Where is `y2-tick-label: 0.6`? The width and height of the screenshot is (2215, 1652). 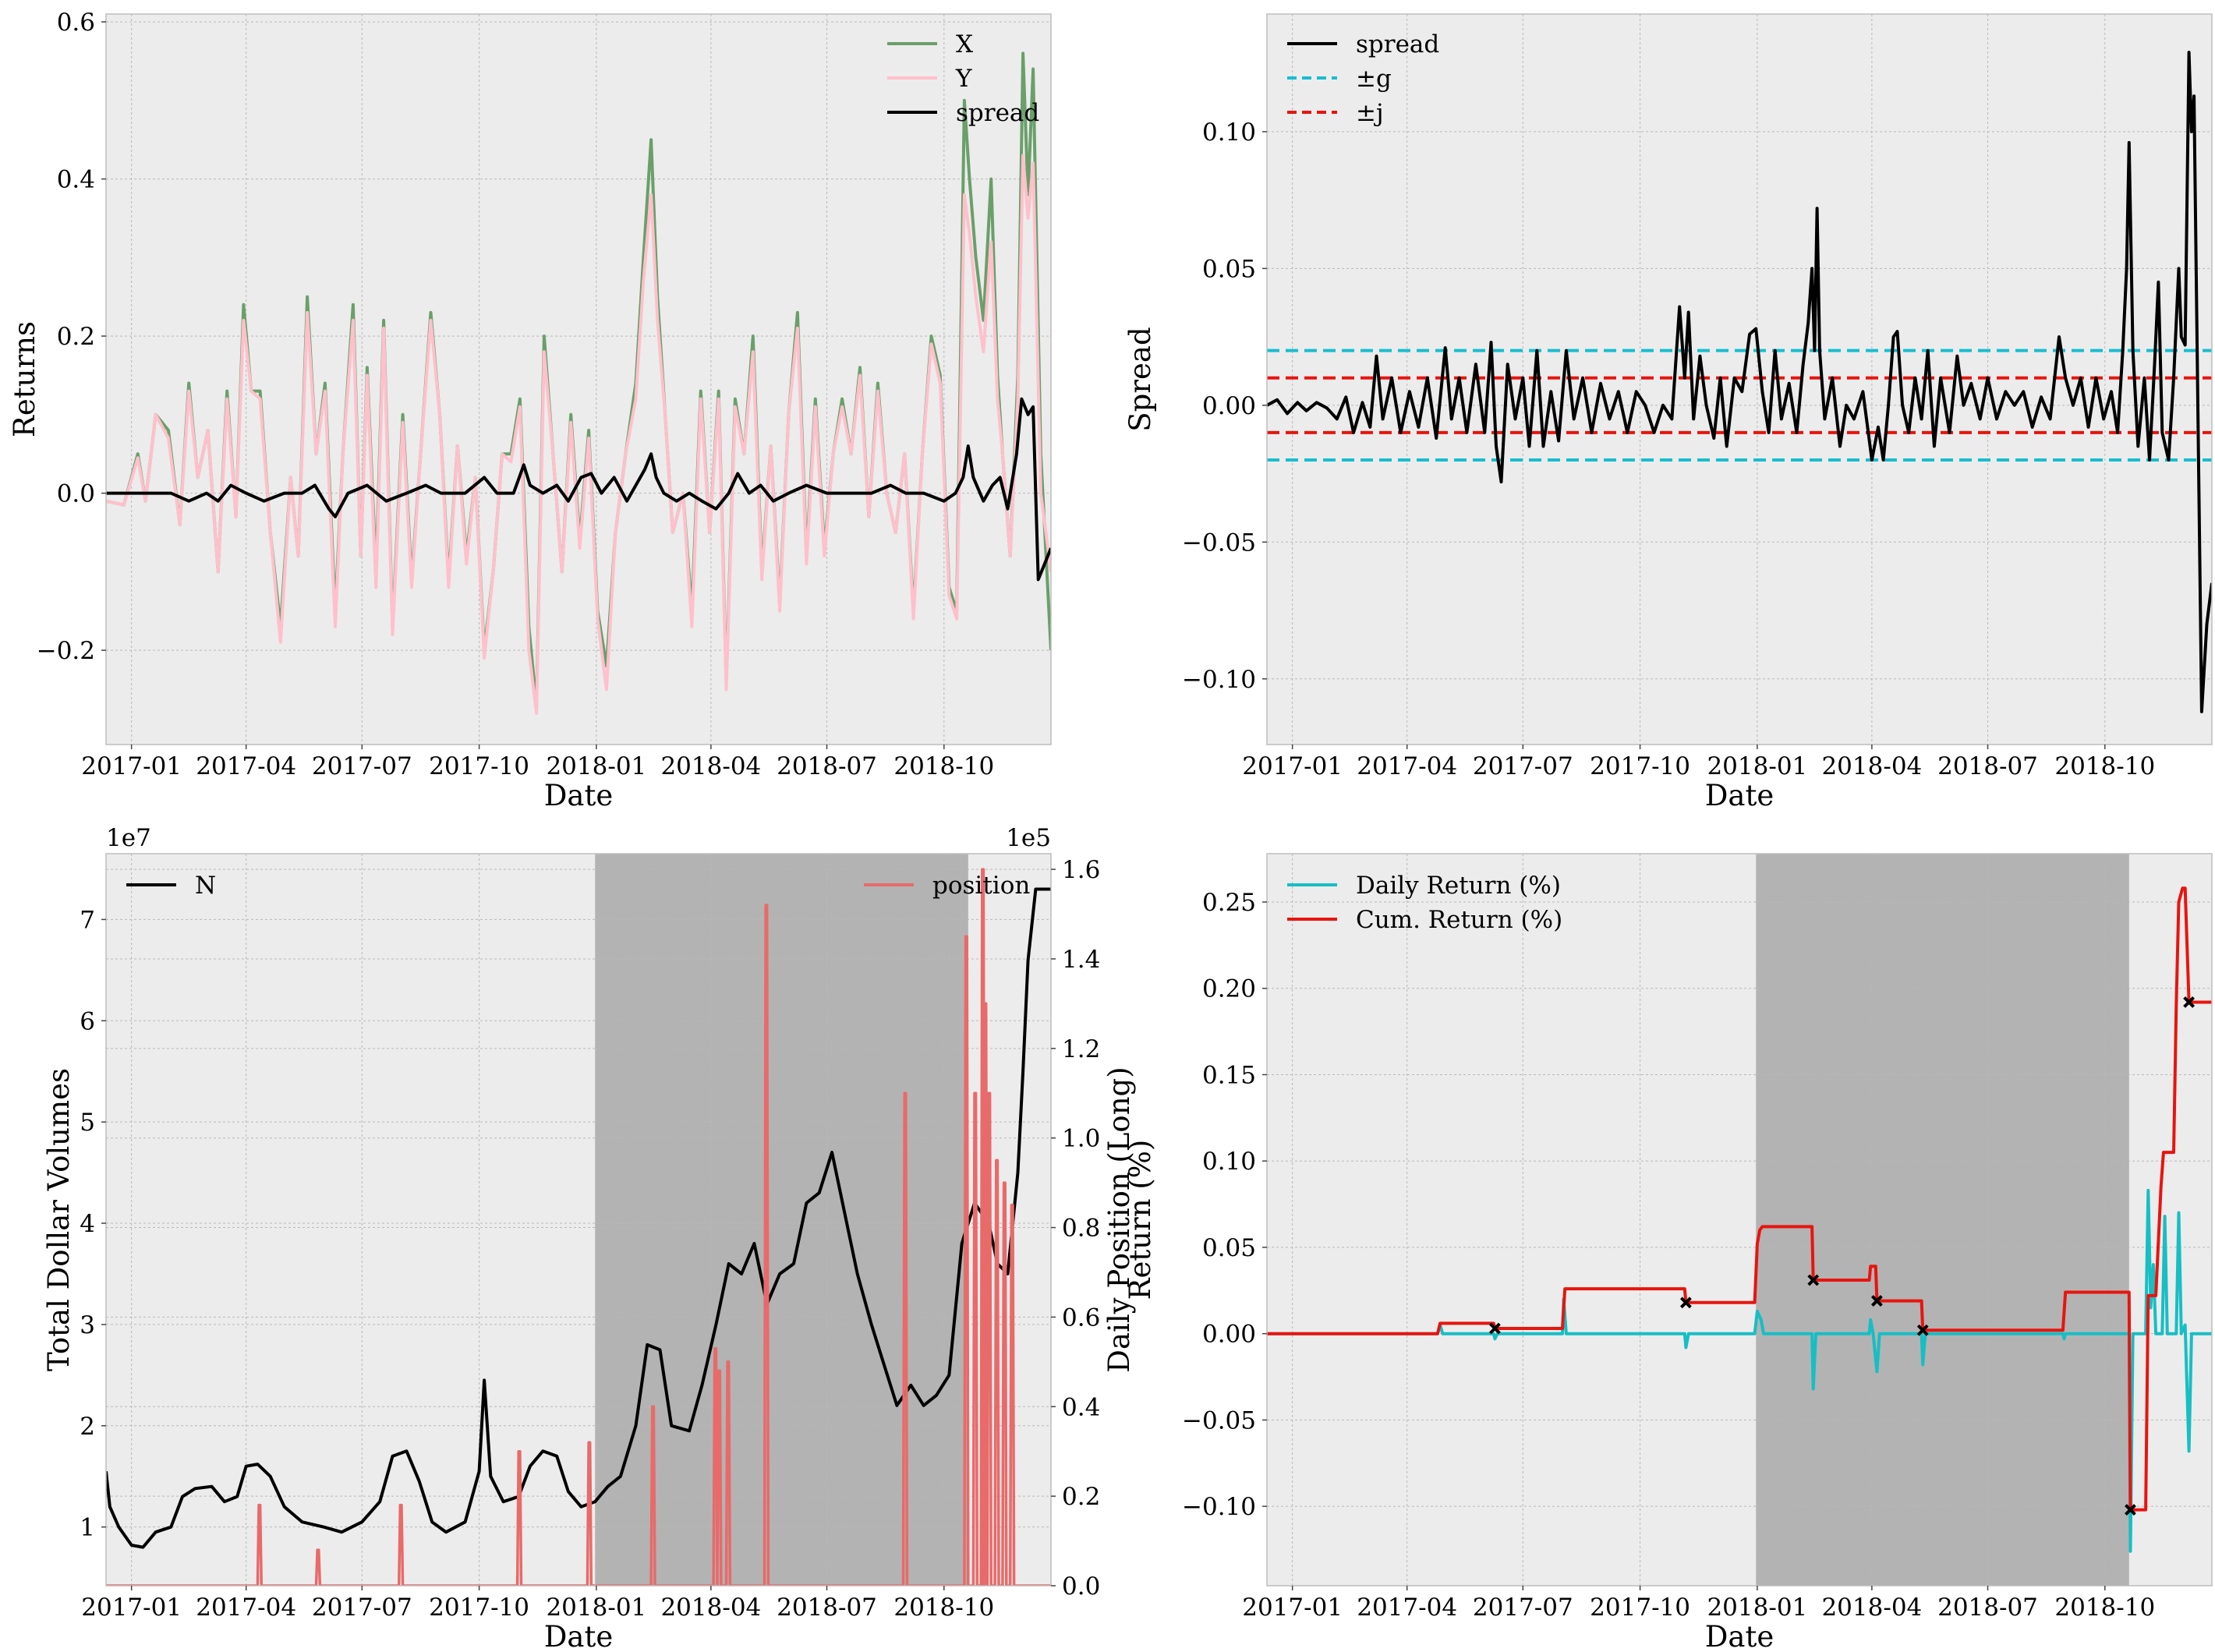 y2-tick-label: 0.6 is located at coordinates (1081, 1318).